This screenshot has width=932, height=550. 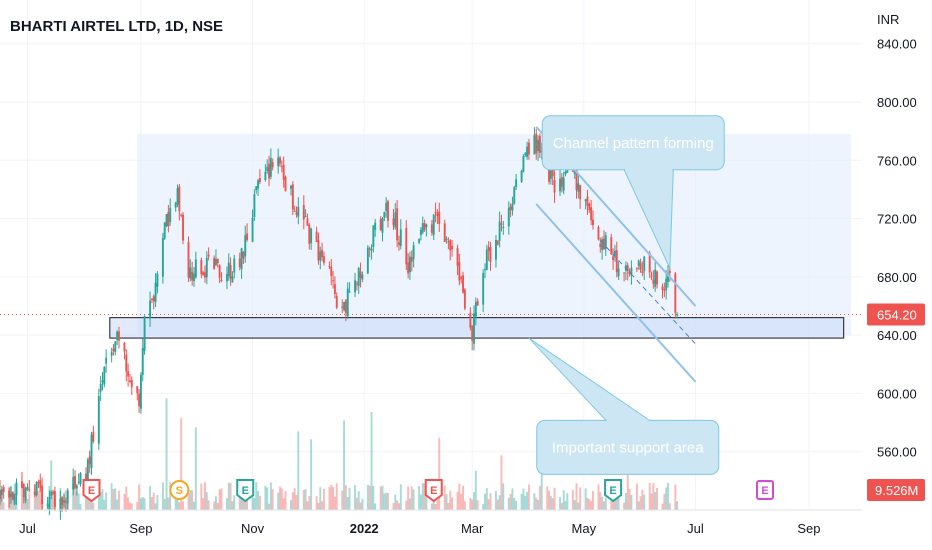 I want to click on x-tick-label: Jul, so click(x=695, y=528).